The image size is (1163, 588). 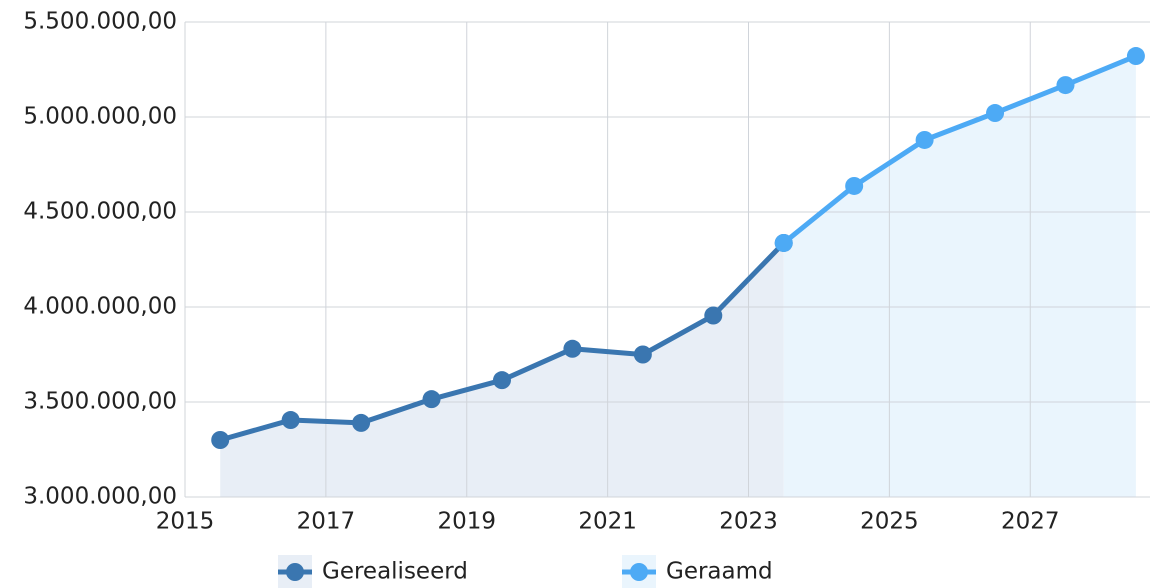 I want to click on x-tick-label: 2027, so click(x=1030, y=522).